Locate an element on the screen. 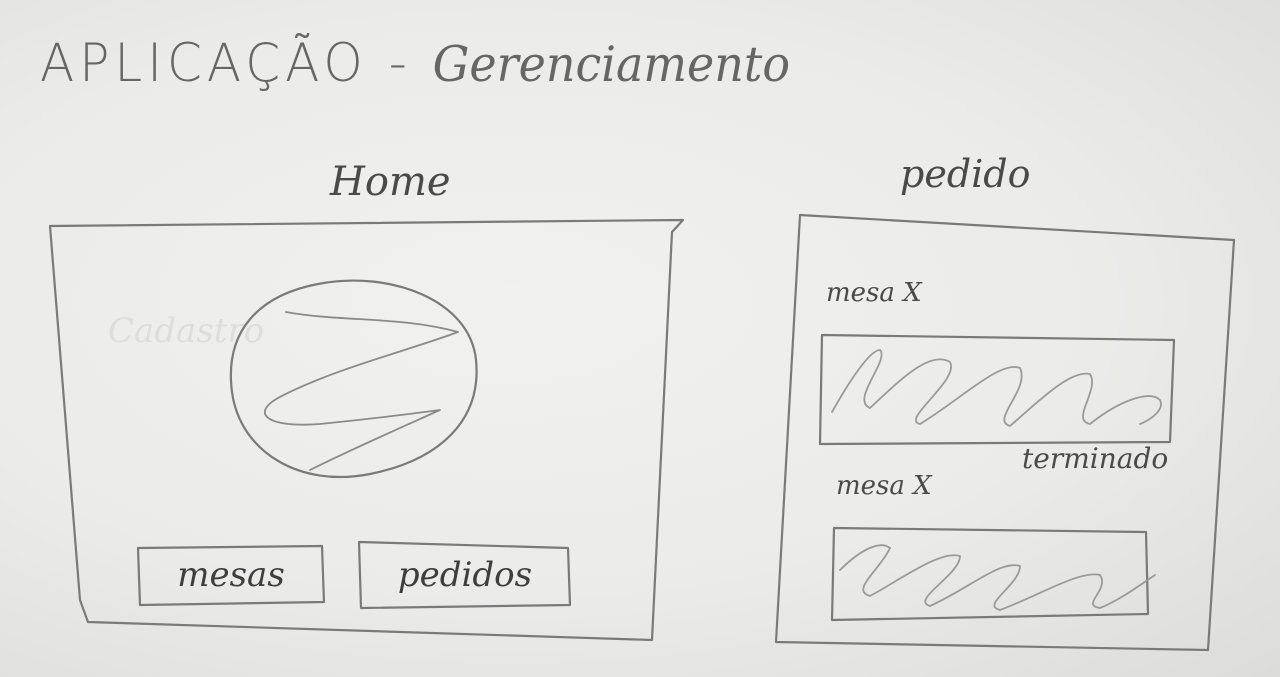 This screenshot has width=1280, height=677. pedido-screen-label: pedido is located at coordinates (965, 174).